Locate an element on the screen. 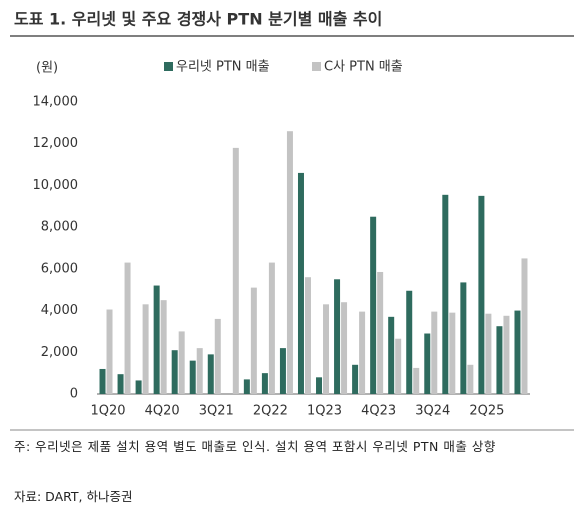 This screenshot has height=512, width=584. y-tick-label: 8,000 is located at coordinates (59, 227).